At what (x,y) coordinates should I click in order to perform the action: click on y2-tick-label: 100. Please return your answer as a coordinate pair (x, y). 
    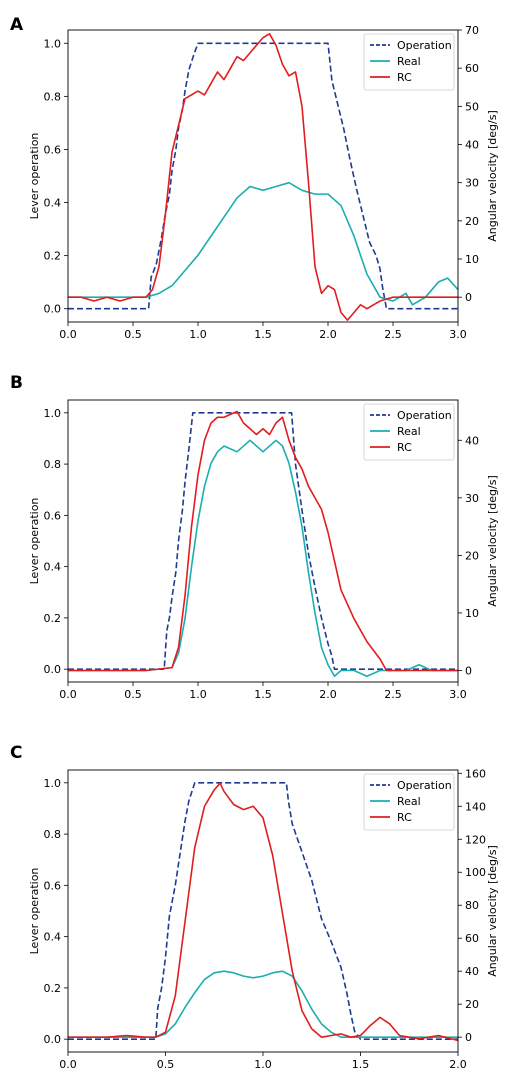
    Looking at the image, I should click on (475, 872).